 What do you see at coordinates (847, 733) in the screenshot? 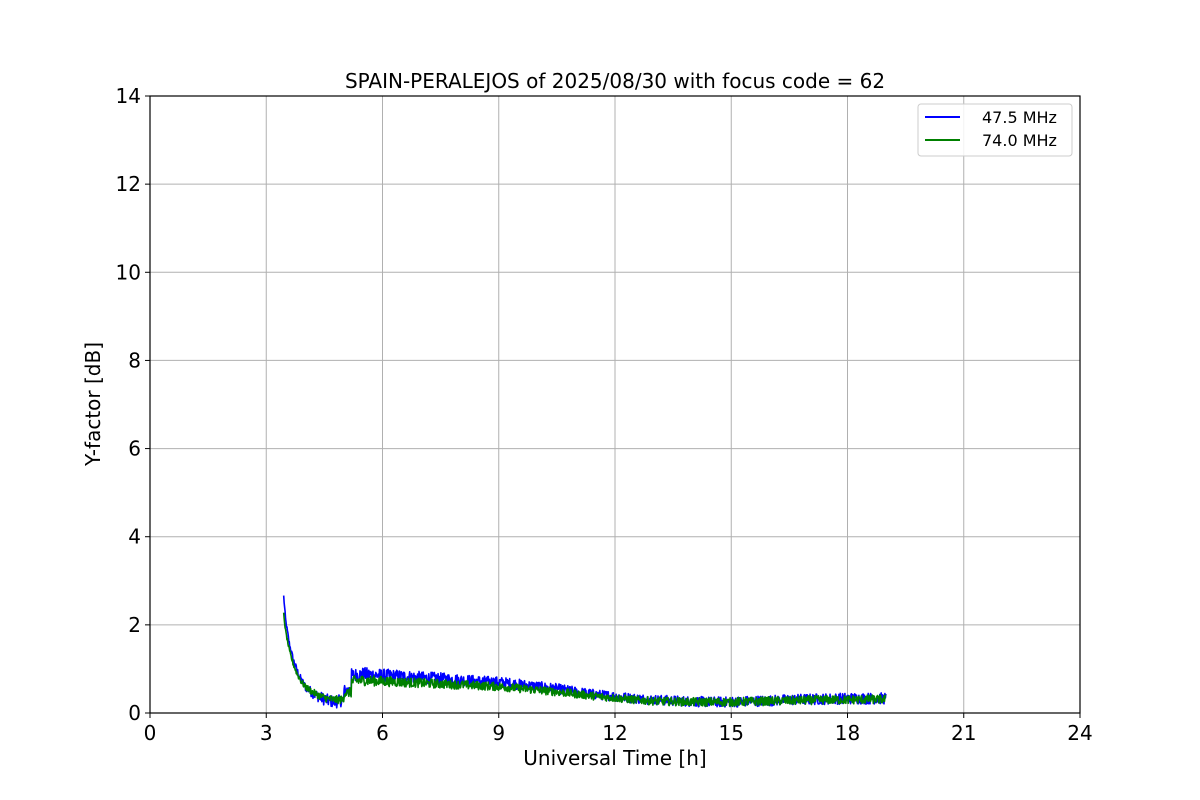
I see `x-tick-label: 18` at bounding box center [847, 733].